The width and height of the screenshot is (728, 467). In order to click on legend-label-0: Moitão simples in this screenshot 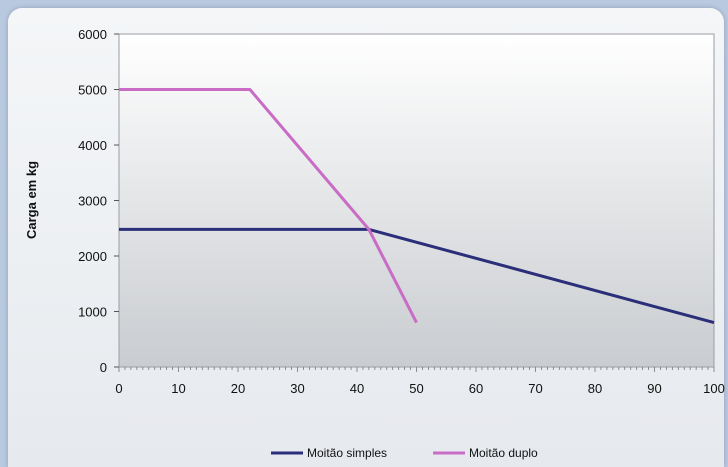, I will do `click(347, 453)`.